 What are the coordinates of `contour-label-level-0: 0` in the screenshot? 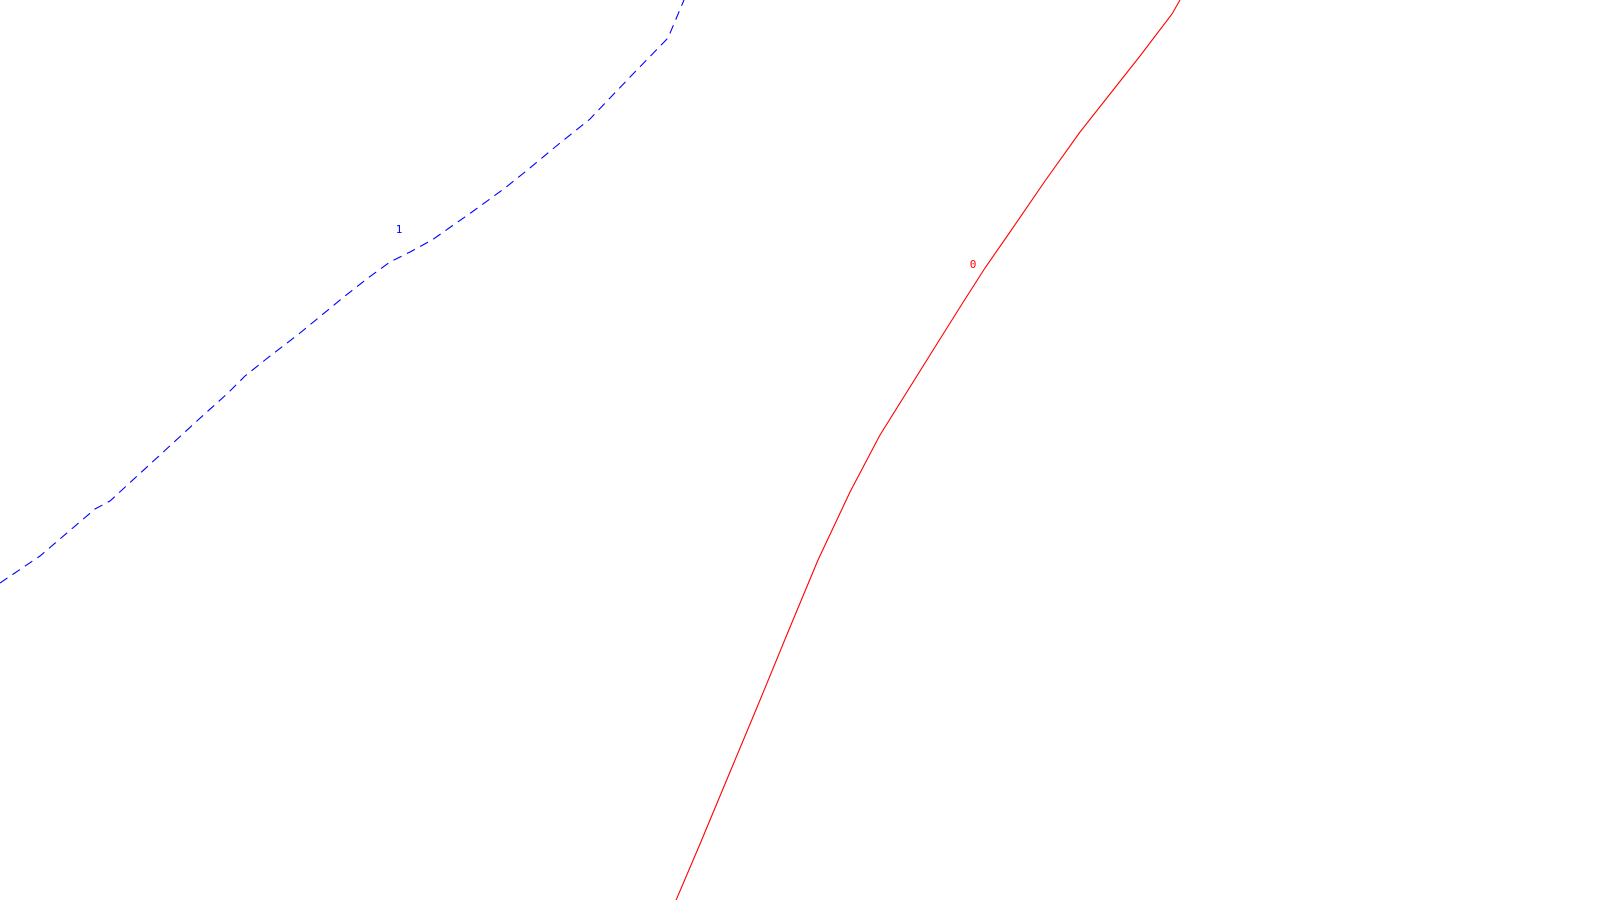 It's located at (973, 264).